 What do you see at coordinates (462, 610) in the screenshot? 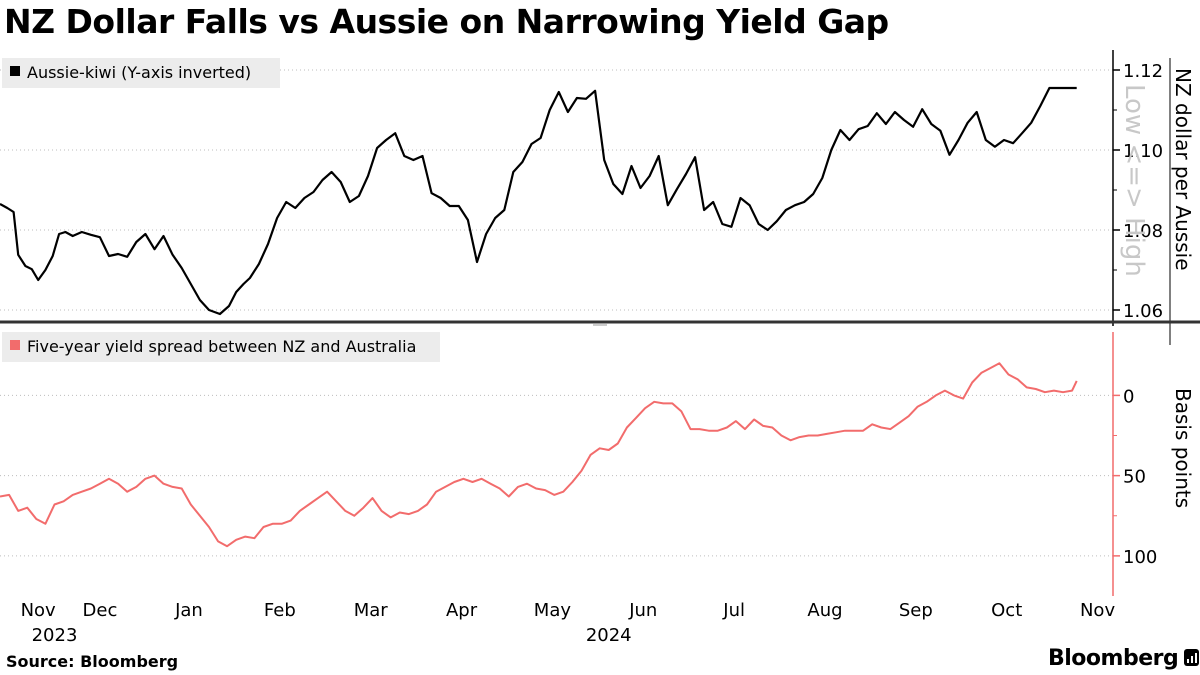
I see `x-tick-label: Apr` at bounding box center [462, 610].